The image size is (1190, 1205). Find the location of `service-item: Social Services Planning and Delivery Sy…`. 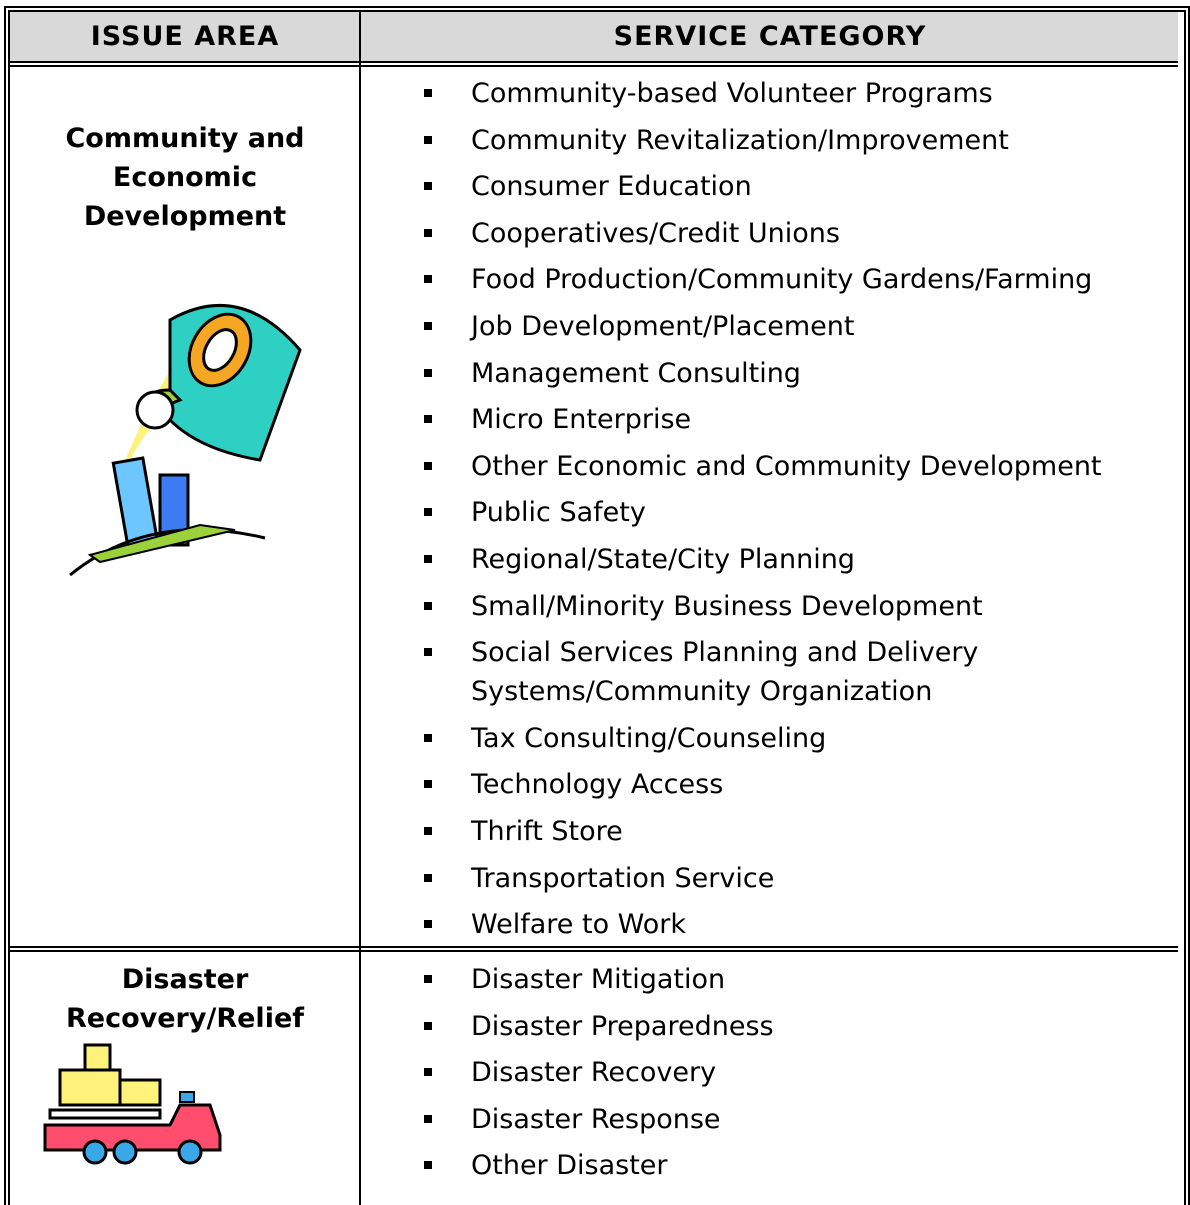

service-item: Social Services Planning and Delivery Sy… is located at coordinates (790, 672).